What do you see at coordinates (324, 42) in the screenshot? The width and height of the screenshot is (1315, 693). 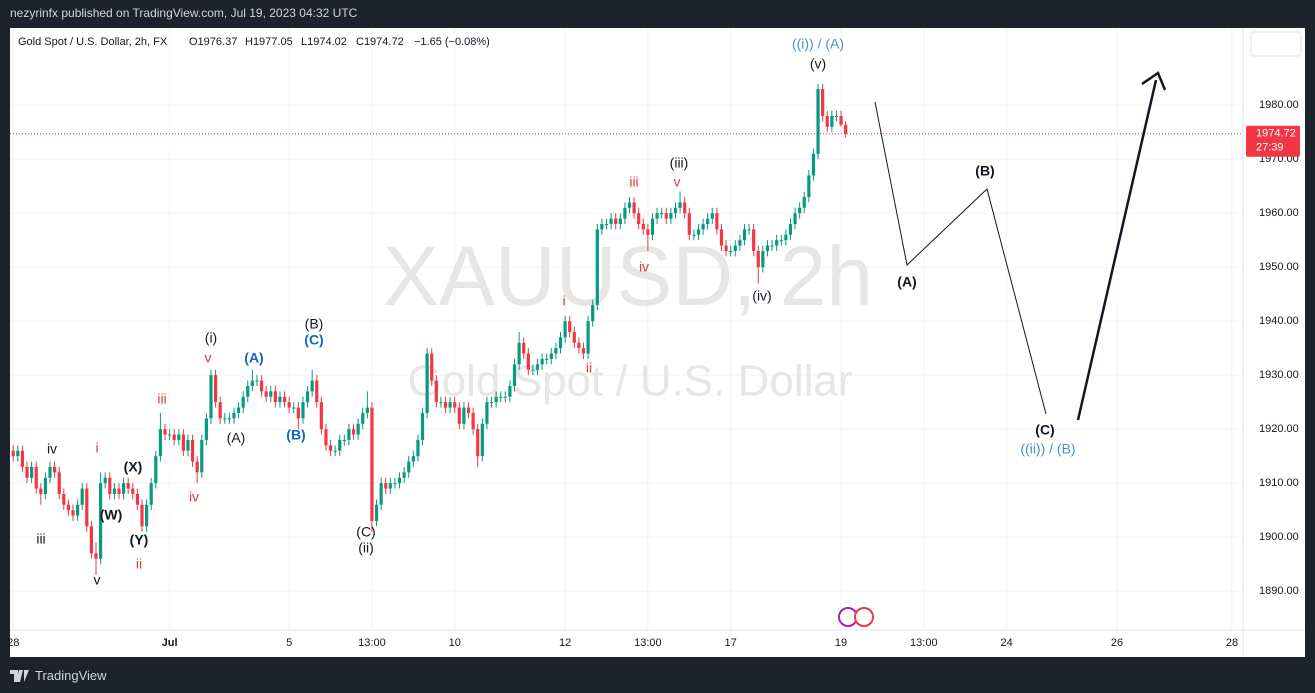 I see `legend-low: L1974.02` at bounding box center [324, 42].